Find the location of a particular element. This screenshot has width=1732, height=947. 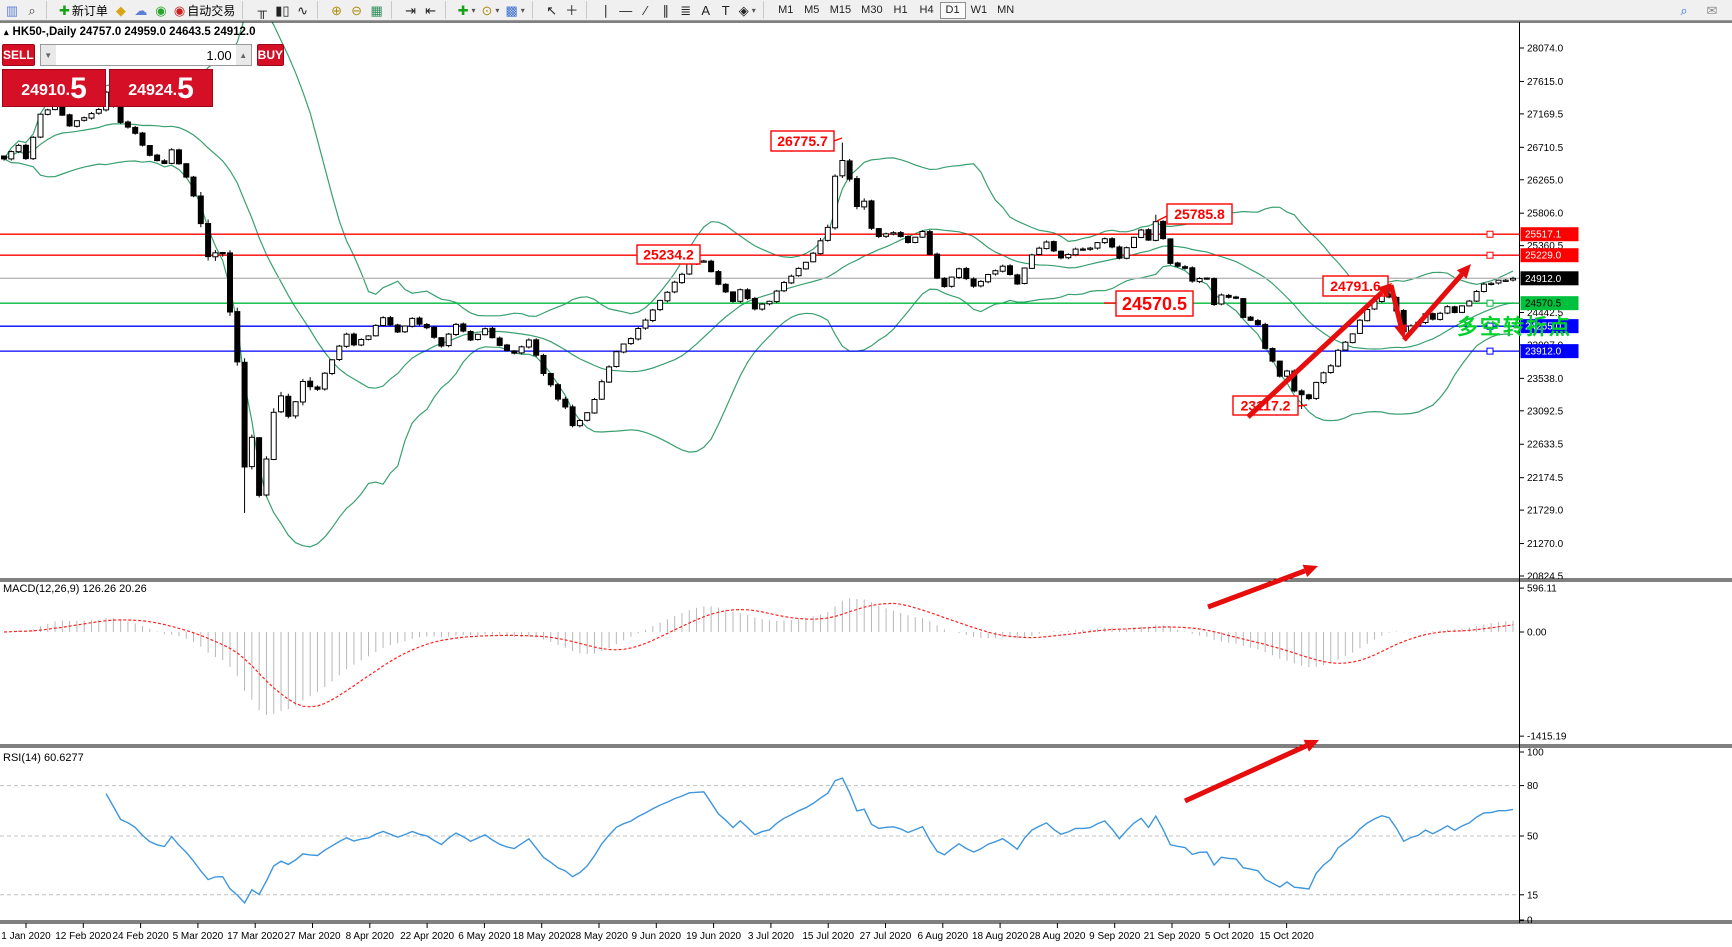

toolbar-bar-chart-button: ╥ is located at coordinates (262, 10).